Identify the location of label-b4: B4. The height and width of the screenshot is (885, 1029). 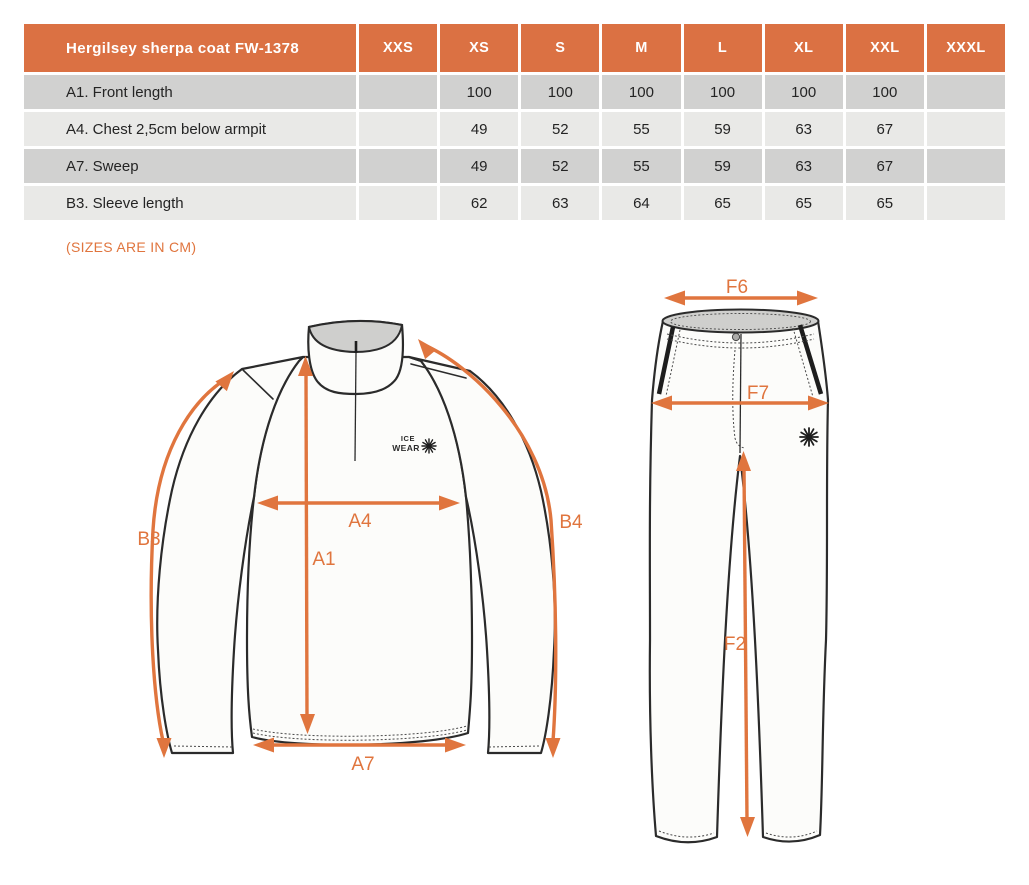
(571, 522).